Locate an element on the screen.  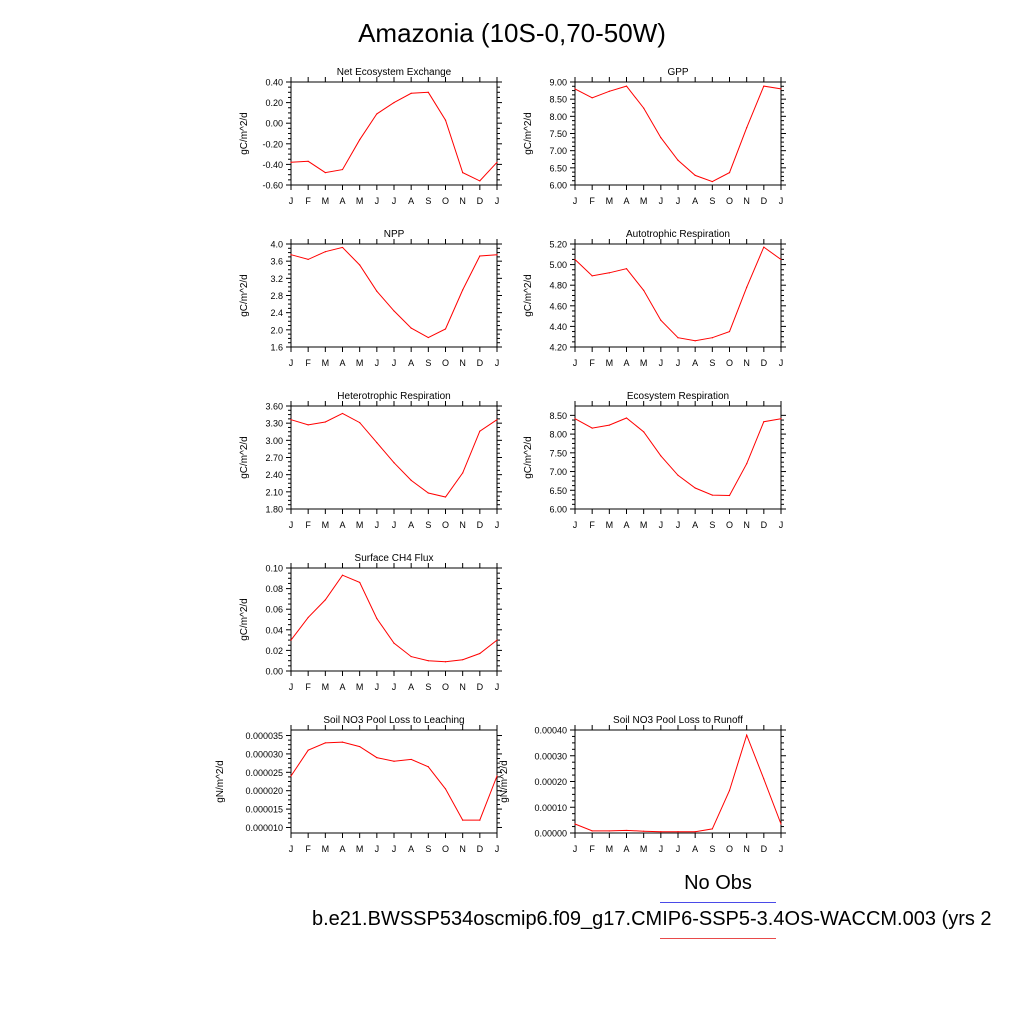
y-tick-label: 3.2 is located at coordinates (276, 279).